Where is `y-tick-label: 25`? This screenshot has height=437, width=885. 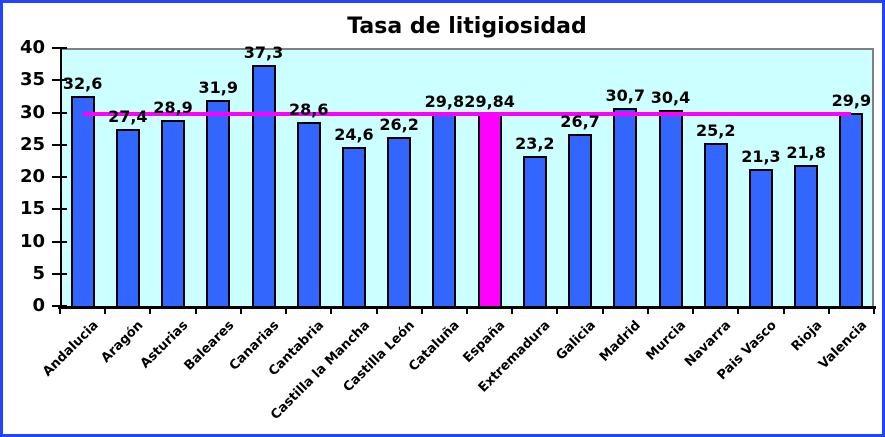 y-tick-label: 25 is located at coordinates (32, 144).